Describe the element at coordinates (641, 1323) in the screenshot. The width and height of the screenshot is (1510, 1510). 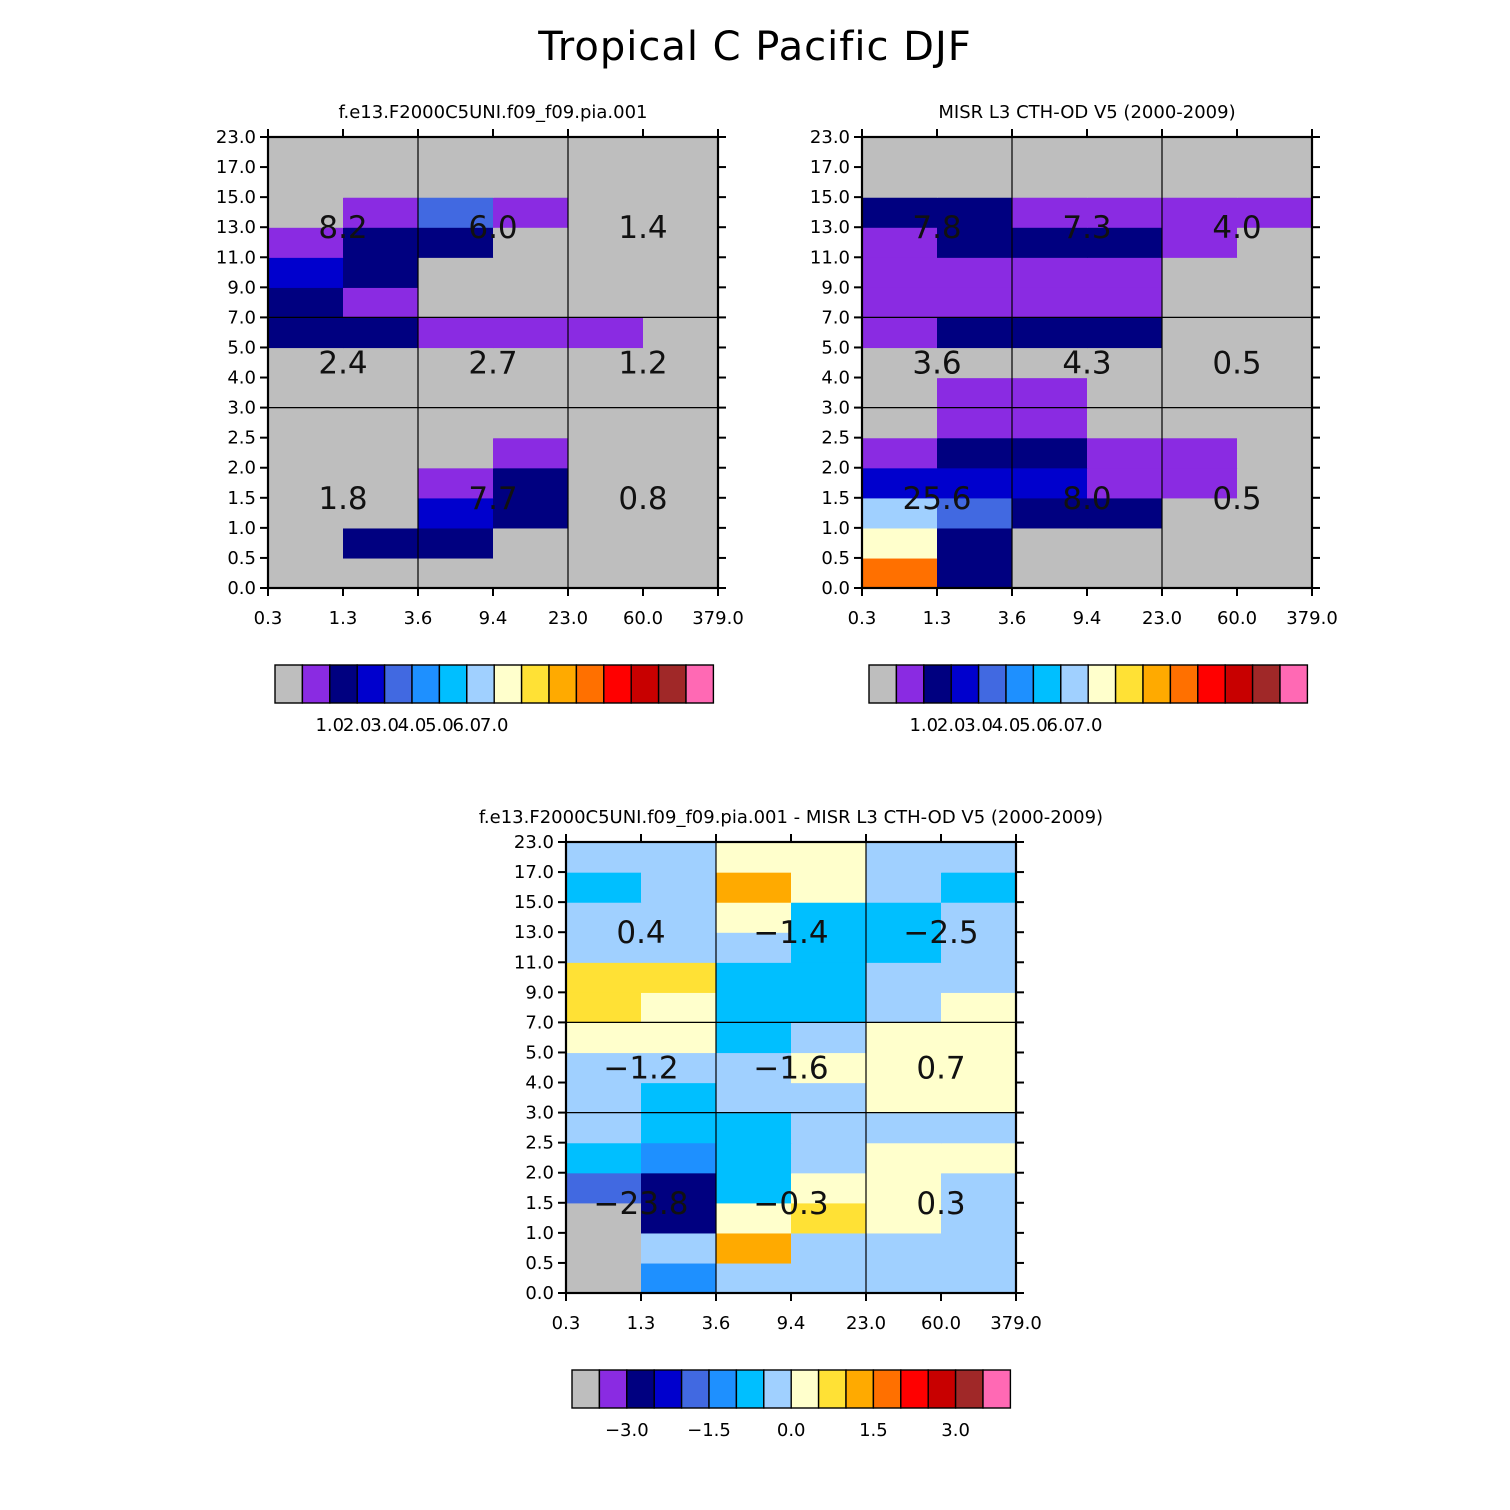
I see `x-tick-label: 1.3` at that location.